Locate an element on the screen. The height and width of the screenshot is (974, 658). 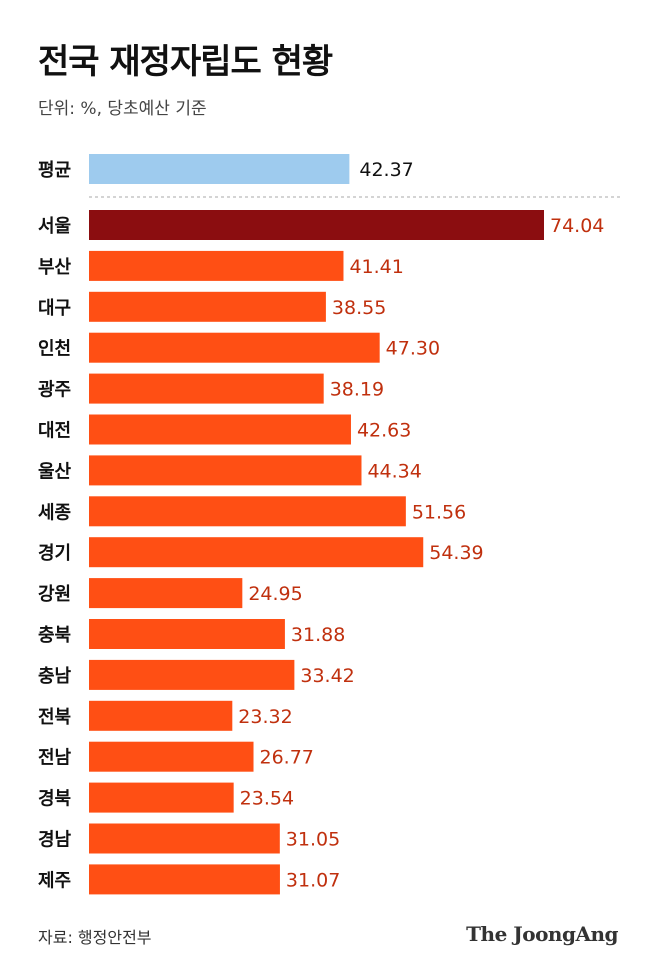
category-label: 대전 is located at coordinates (54, 431).